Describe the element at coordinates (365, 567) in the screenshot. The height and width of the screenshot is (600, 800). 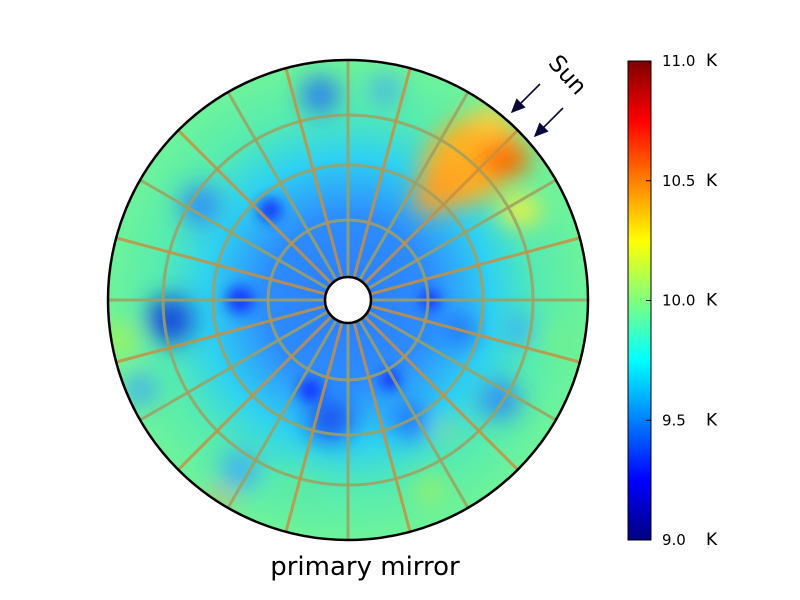
I see `figure-caption: primary mirror` at that location.